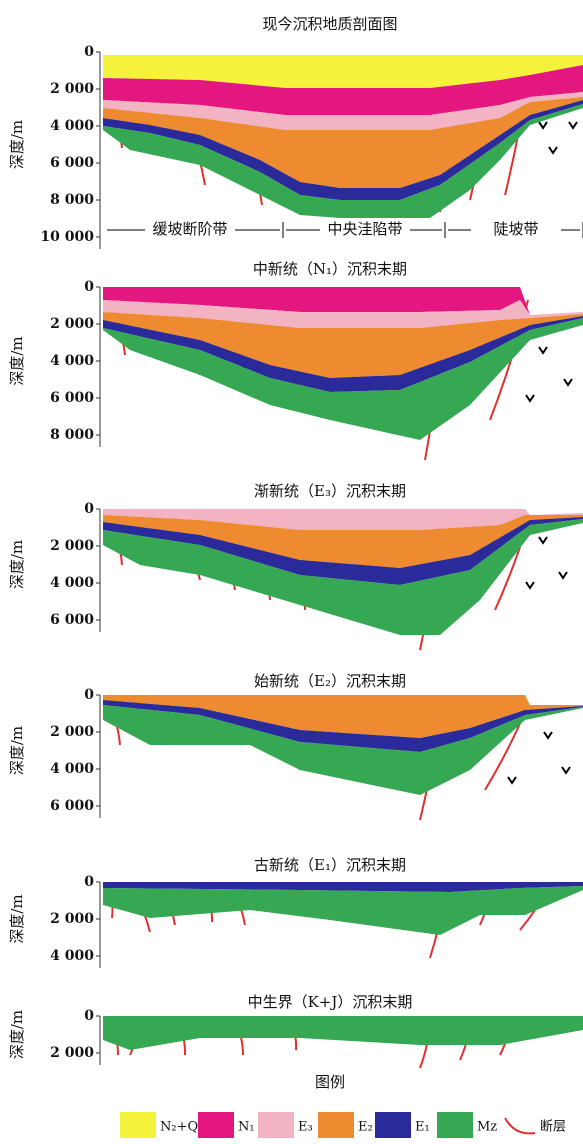 The width and height of the screenshot is (583, 1144). I want to click on zone-label: 陡坡带, so click(515, 229).